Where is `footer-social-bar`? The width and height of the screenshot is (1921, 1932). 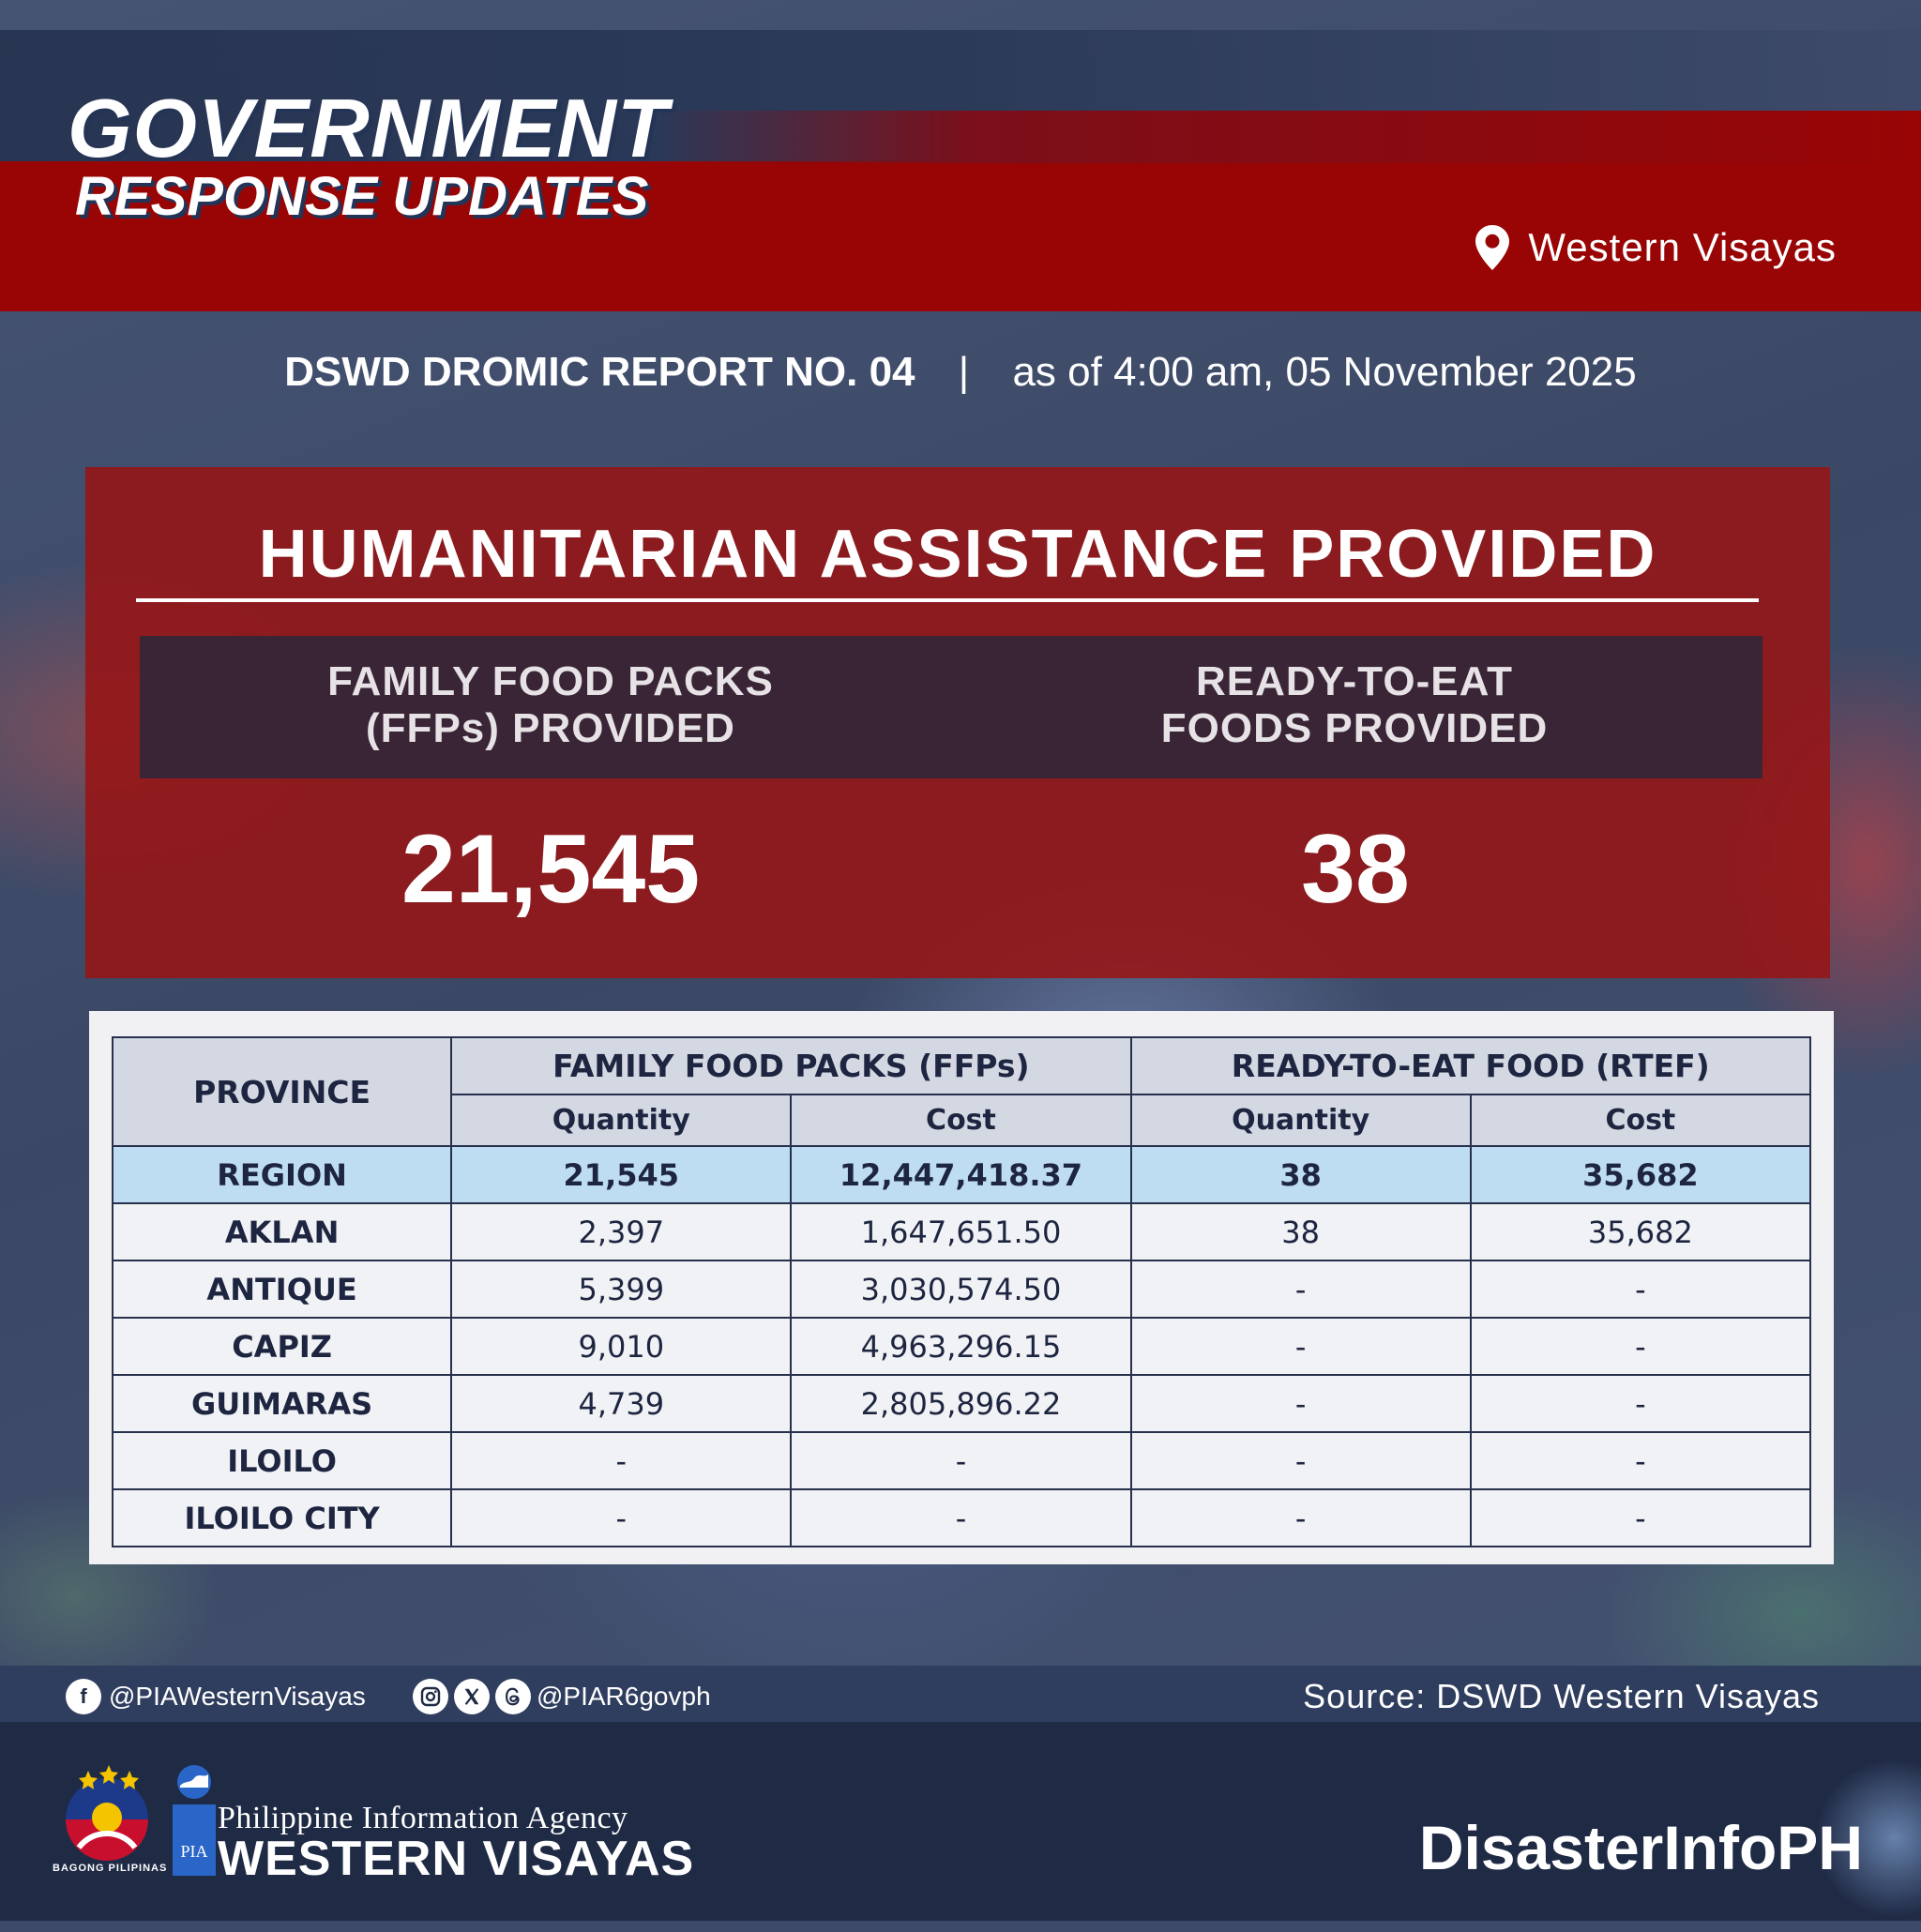
footer-social-bar is located at coordinates (960, 1694).